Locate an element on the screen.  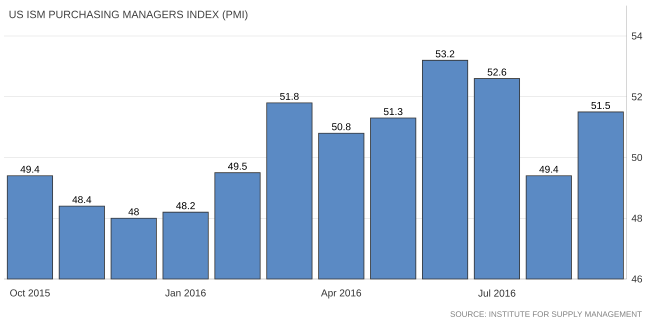
y-tick-label: 50 is located at coordinates (637, 158).